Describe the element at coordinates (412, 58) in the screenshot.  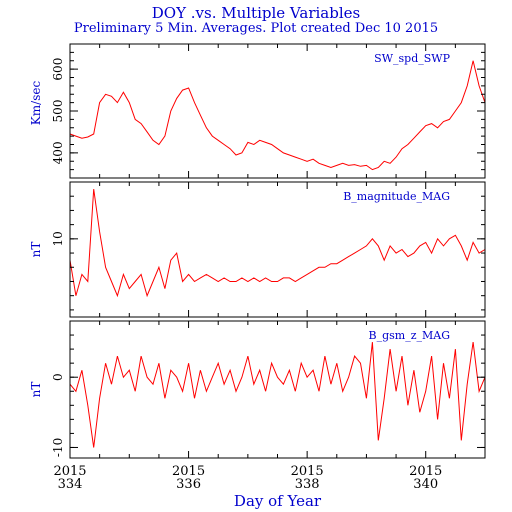
I see `series-label: SW_spd_SWP` at that location.